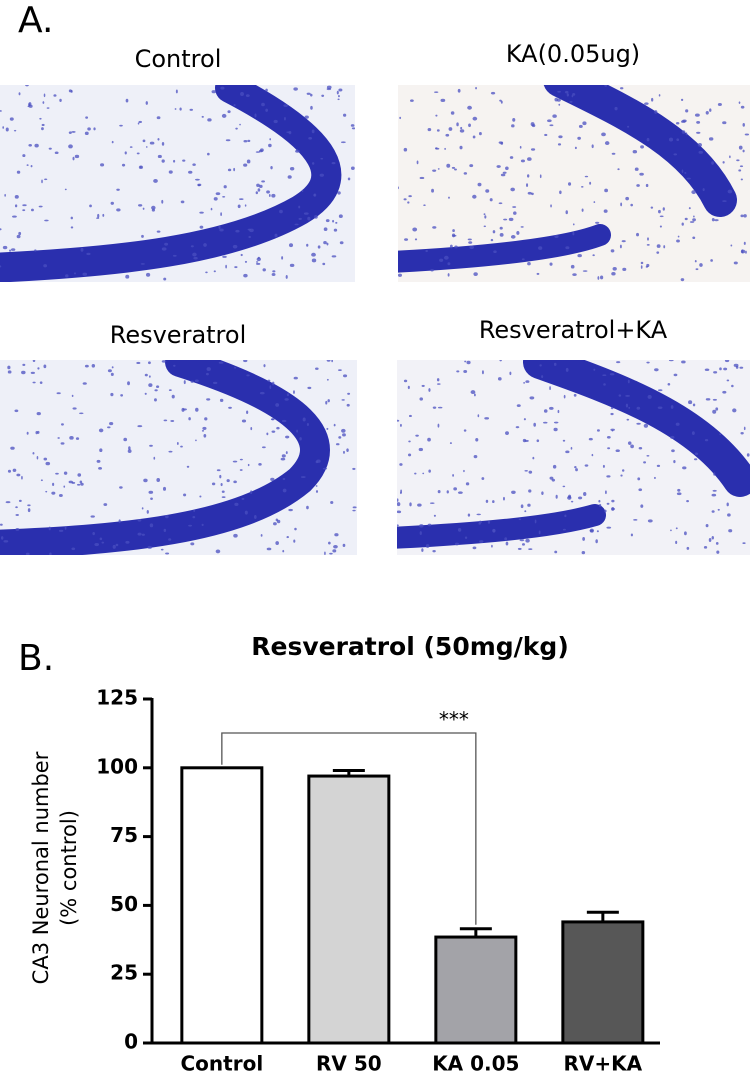 Image resolution: width=750 pixels, height=1080 pixels. What do you see at coordinates (602, 916) in the screenshot?
I see `error-bar` at bounding box center [602, 916].